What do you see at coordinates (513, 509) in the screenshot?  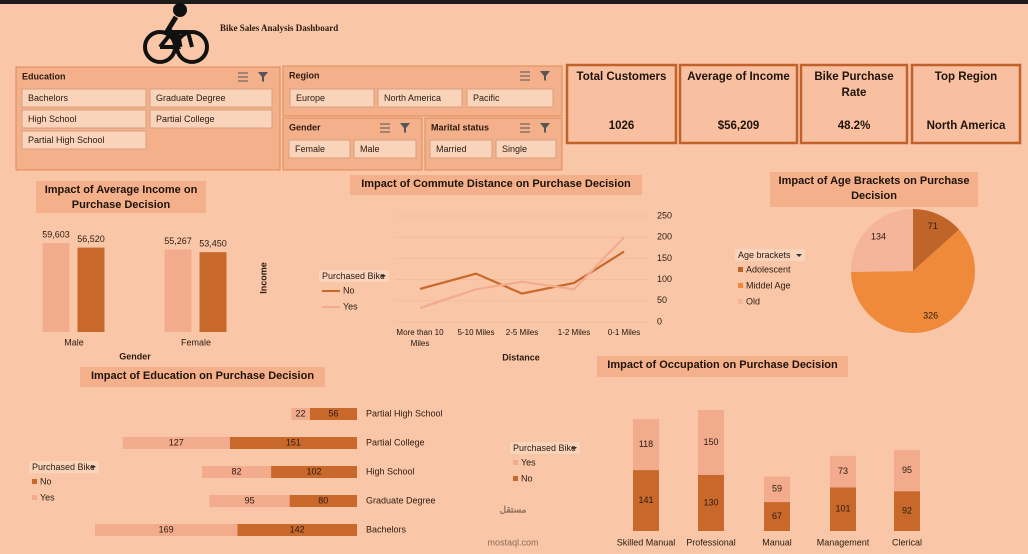 I see `watermark-logo: مستقل` at bounding box center [513, 509].